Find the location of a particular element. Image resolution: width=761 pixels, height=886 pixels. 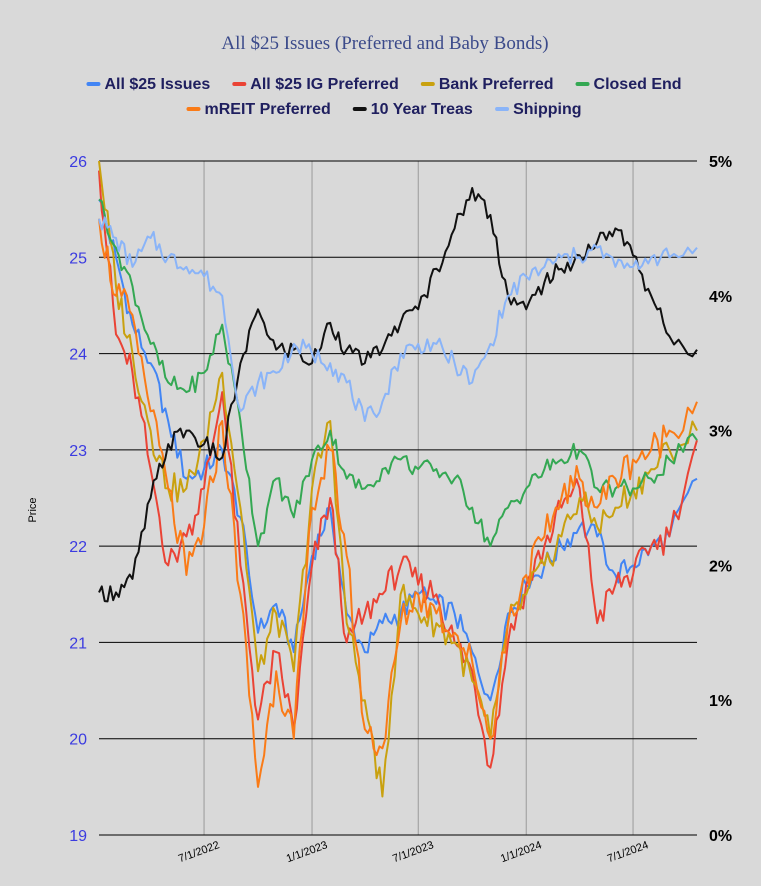

y-tick-label-3: 22 is located at coordinates (78, 547).